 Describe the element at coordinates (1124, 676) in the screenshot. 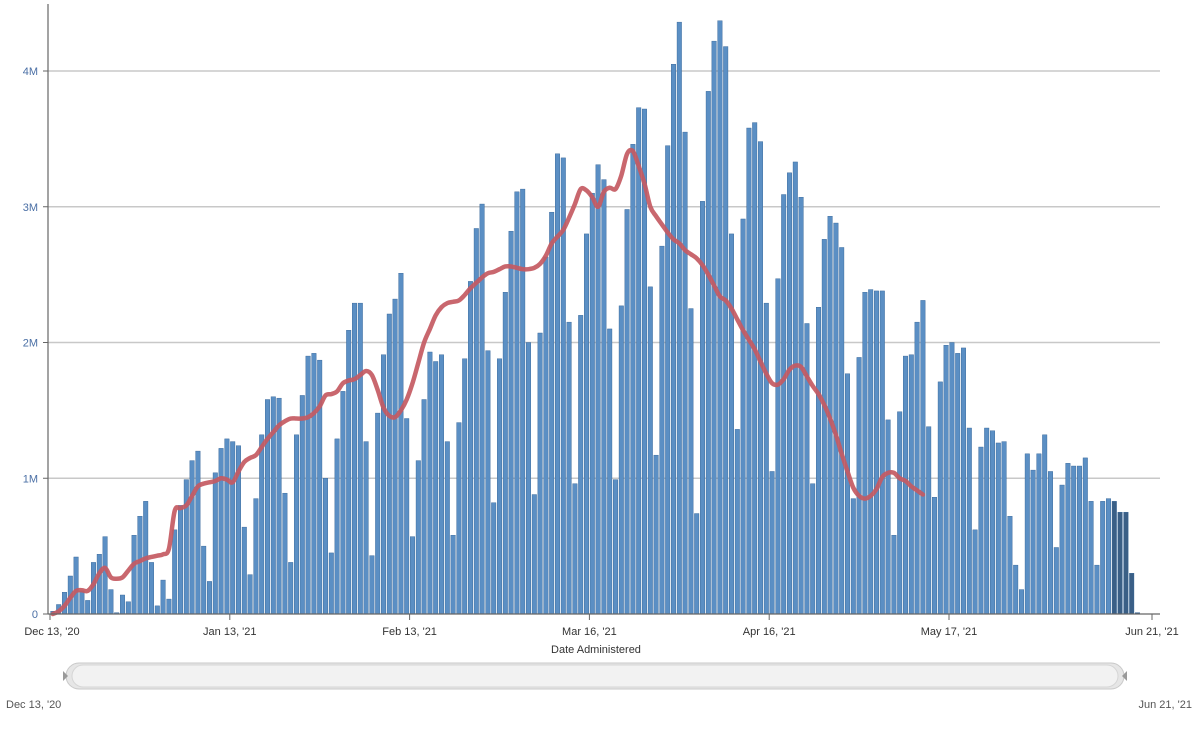

I see `range-right-handle-icon` at that location.